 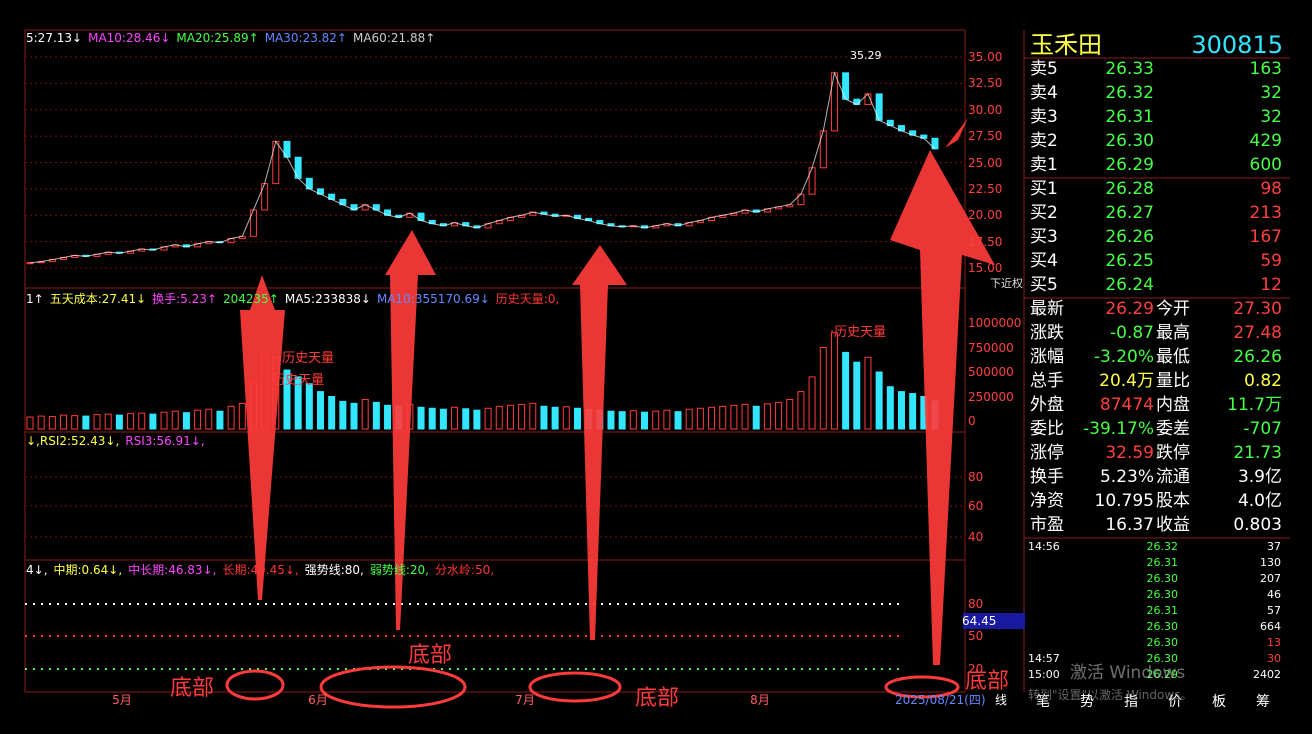 I want to click on stat-value: -39.17%, so click(x=1118, y=429).